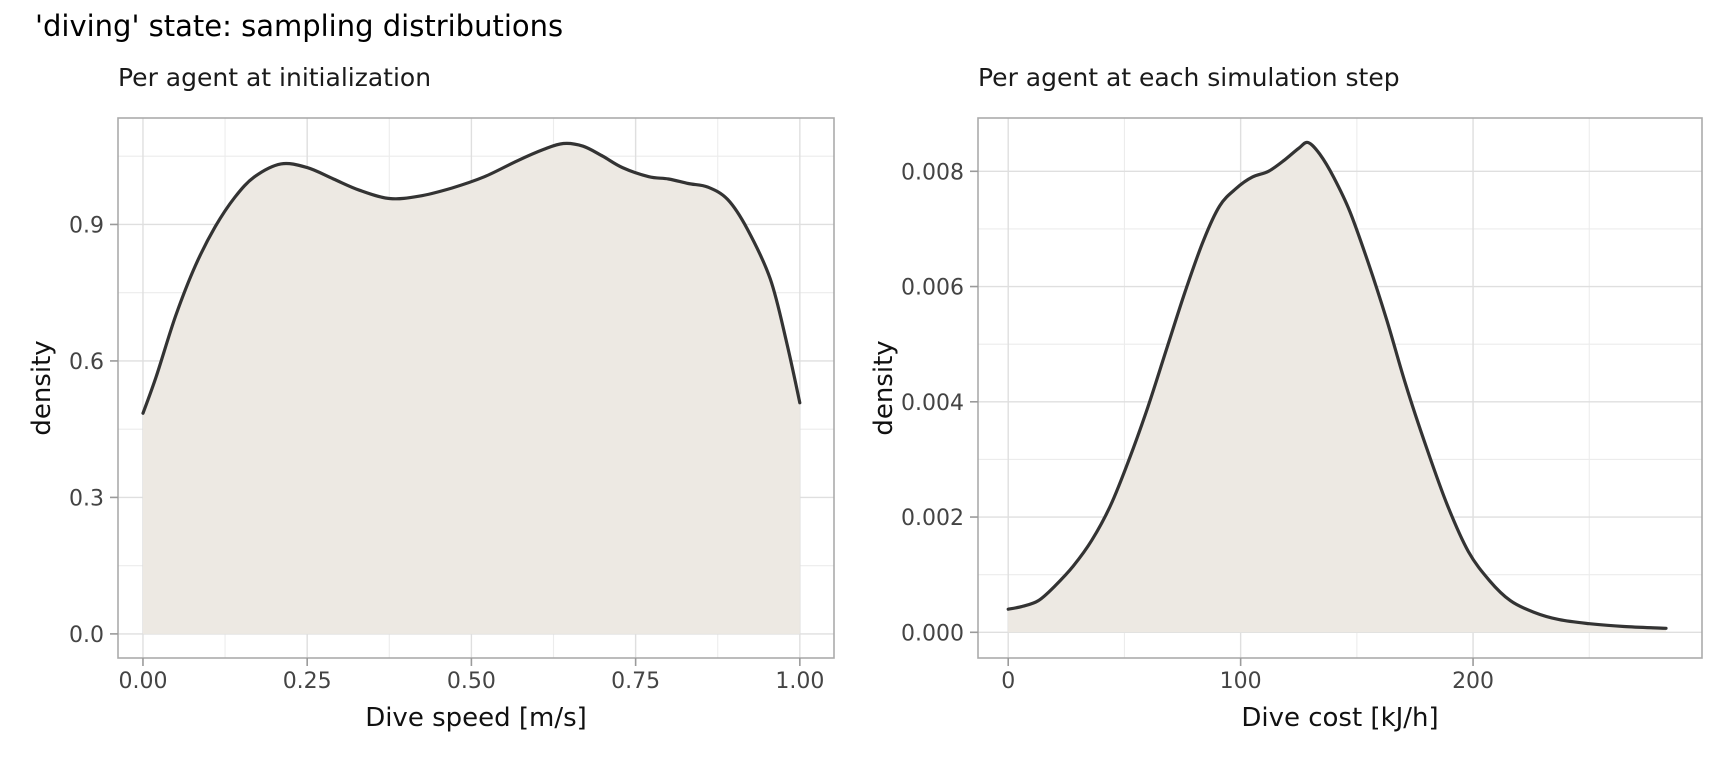  What do you see at coordinates (932, 518) in the screenshot?
I see `y-tick-label: 0.002` at bounding box center [932, 518].